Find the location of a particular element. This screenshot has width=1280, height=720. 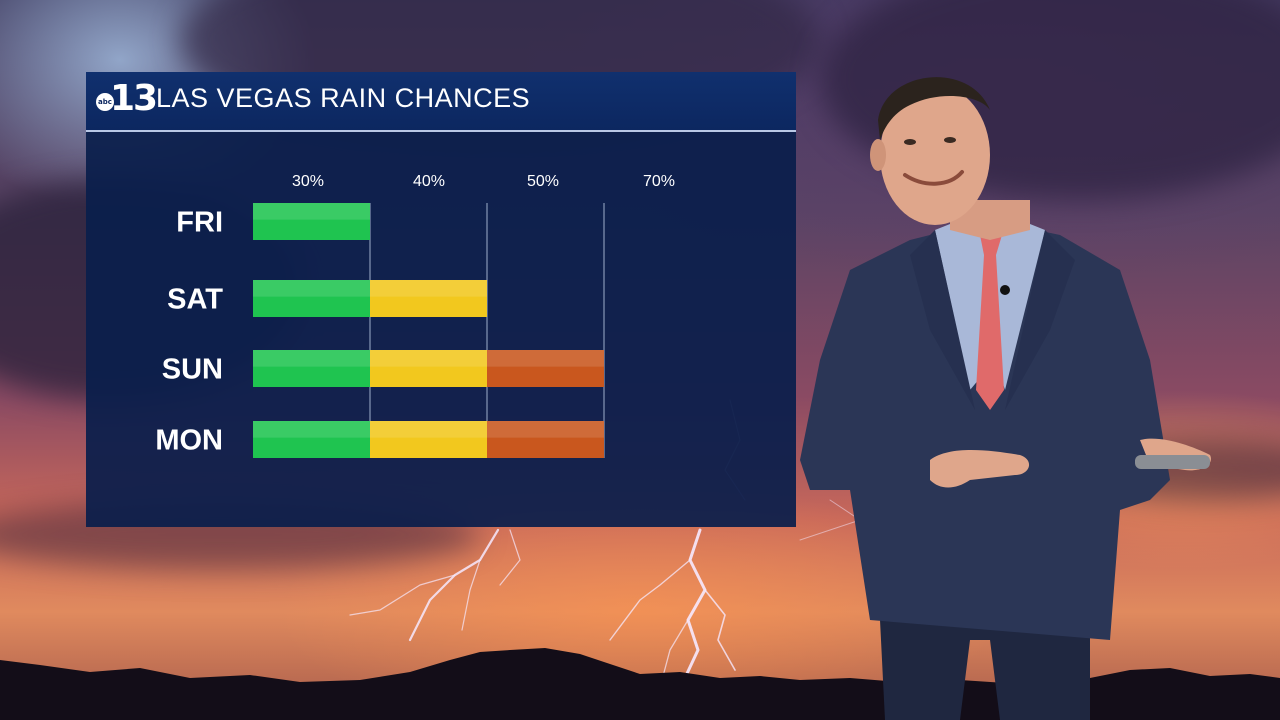

day-label-fri: FRI is located at coordinates (199, 223).